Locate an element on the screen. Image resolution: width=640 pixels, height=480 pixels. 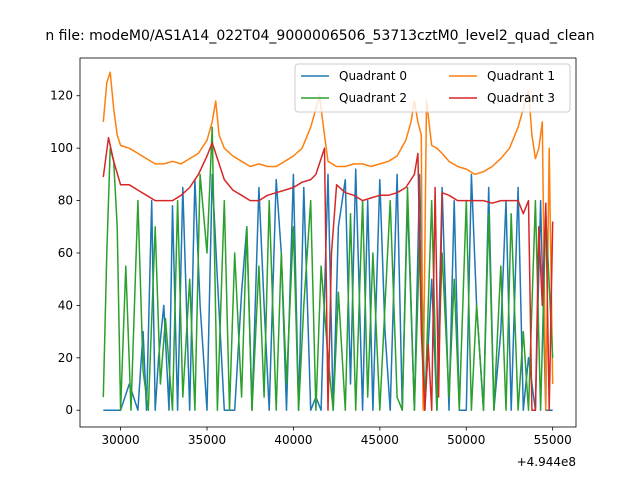
y-tick-label: 20 is located at coordinates (65, 358).